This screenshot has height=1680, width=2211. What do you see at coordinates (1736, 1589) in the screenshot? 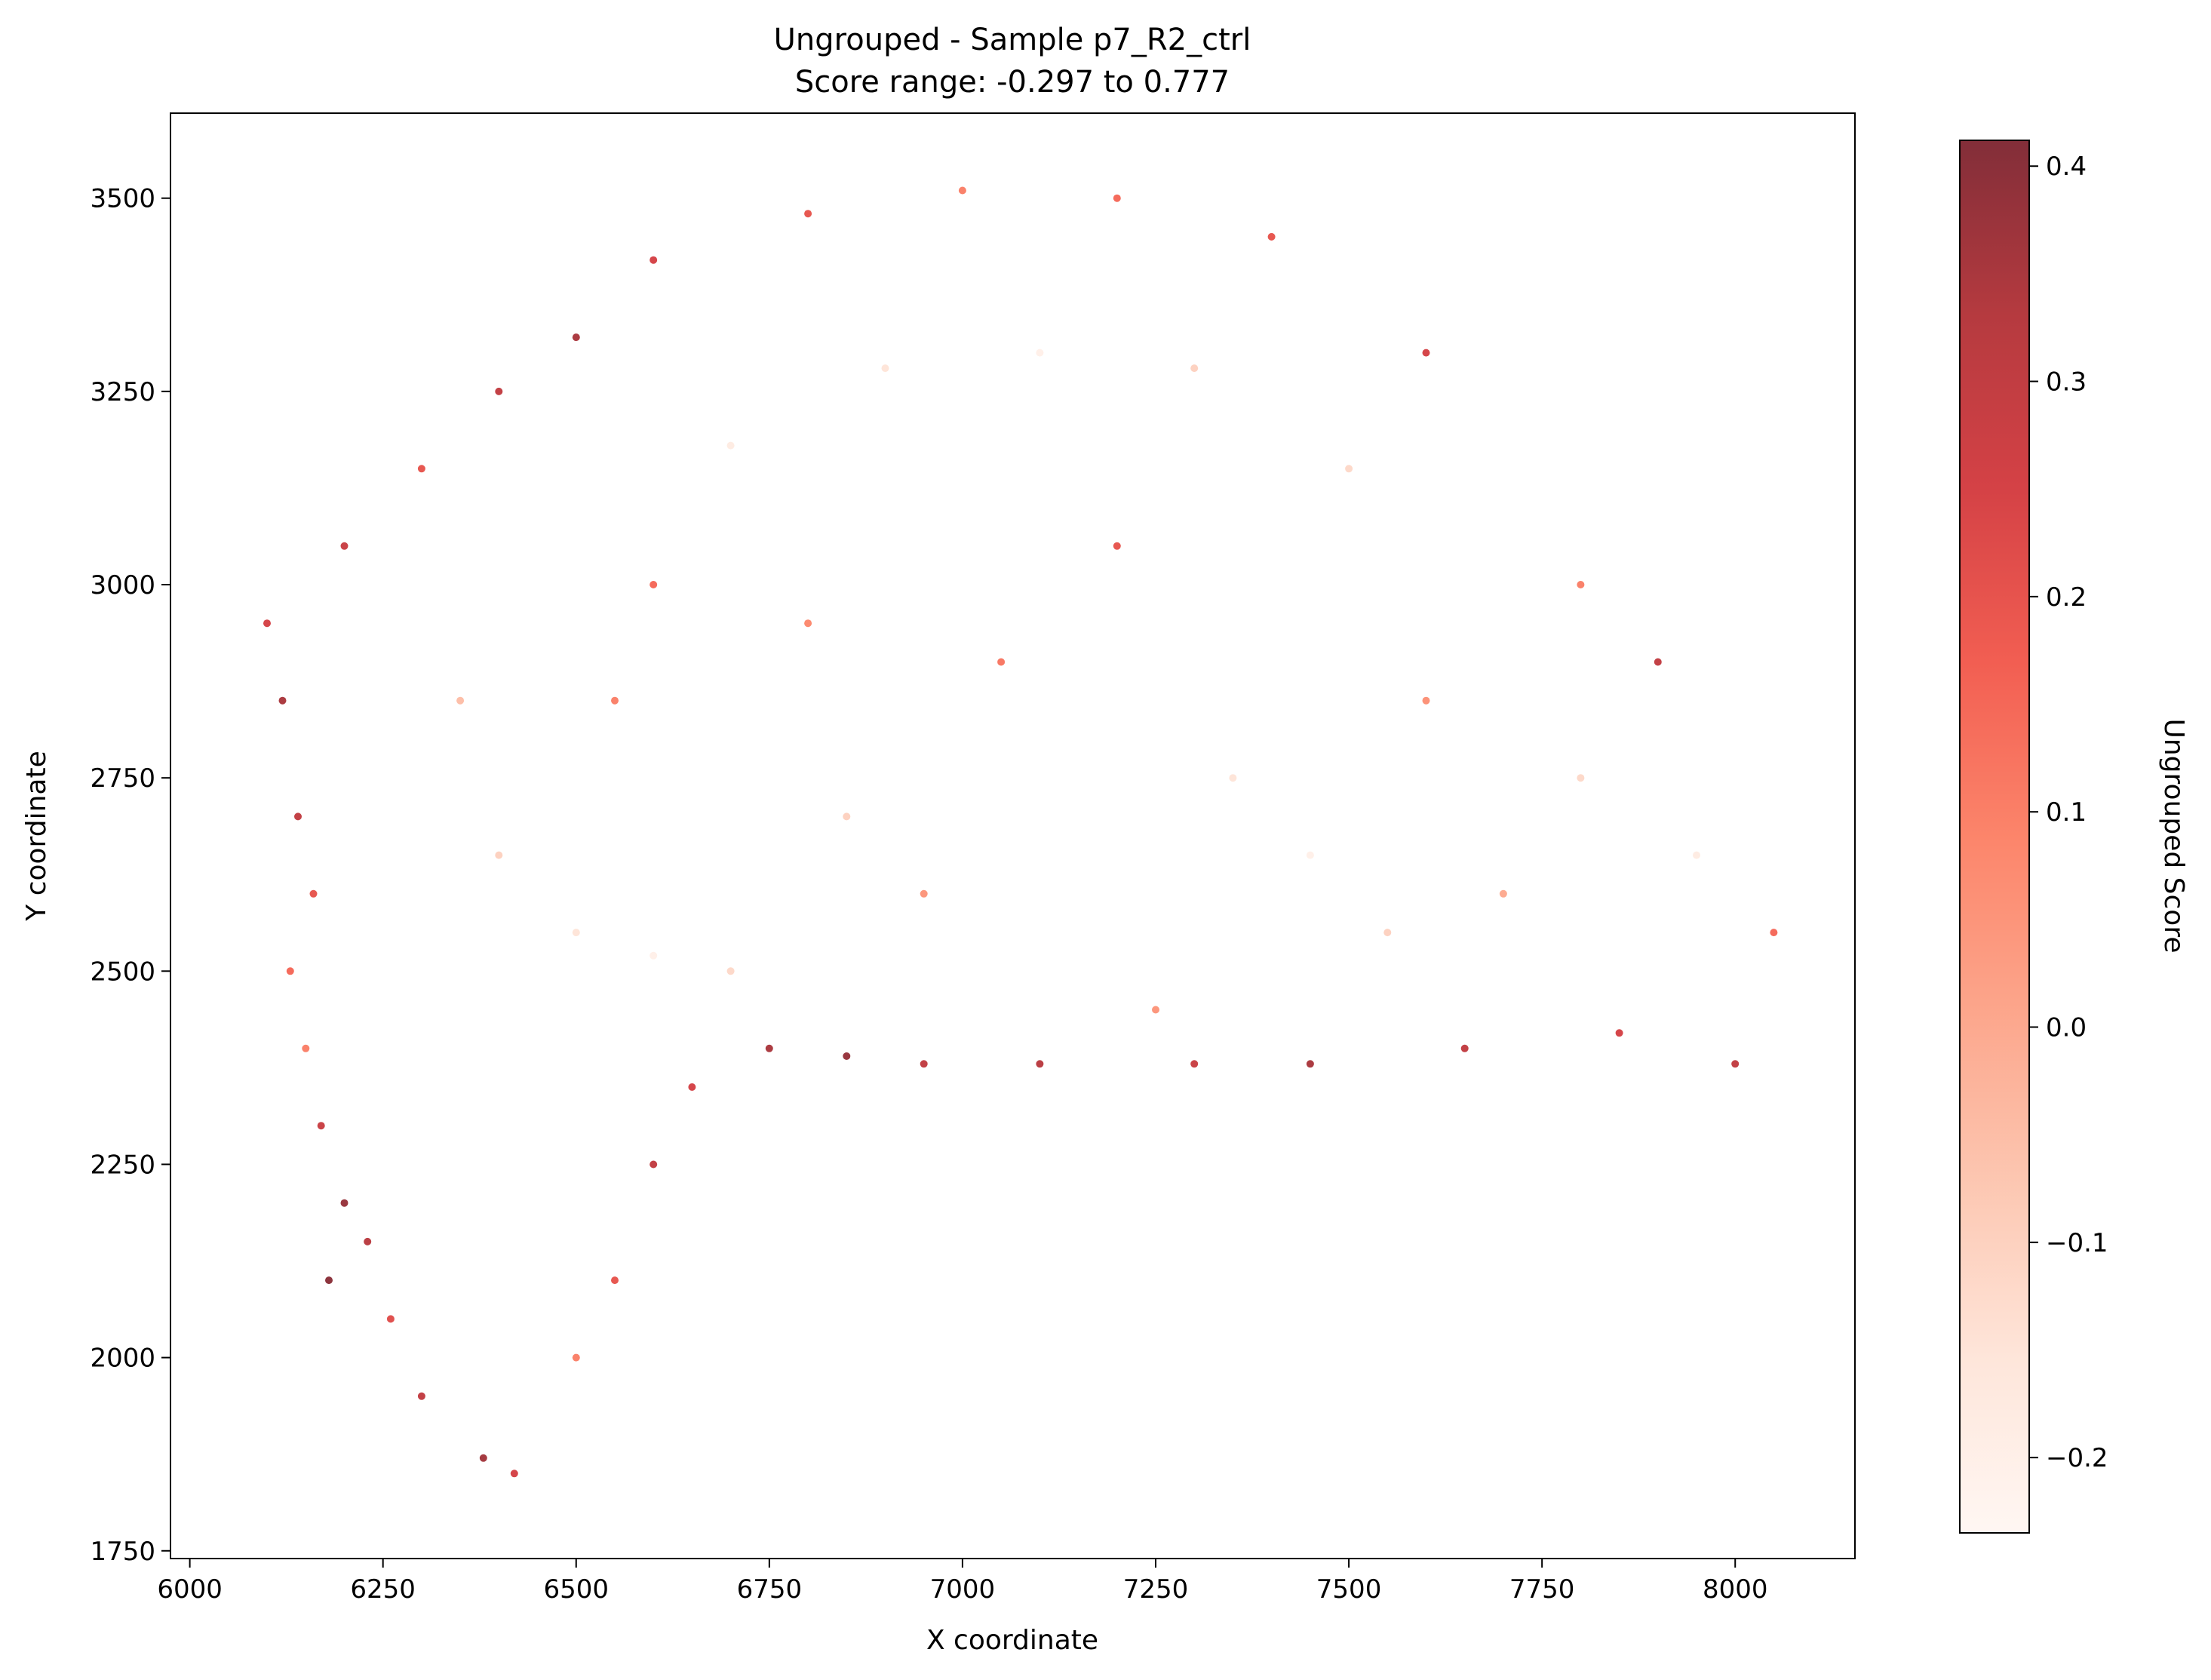
I see `x-tick-label: 8000` at bounding box center [1736, 1589].